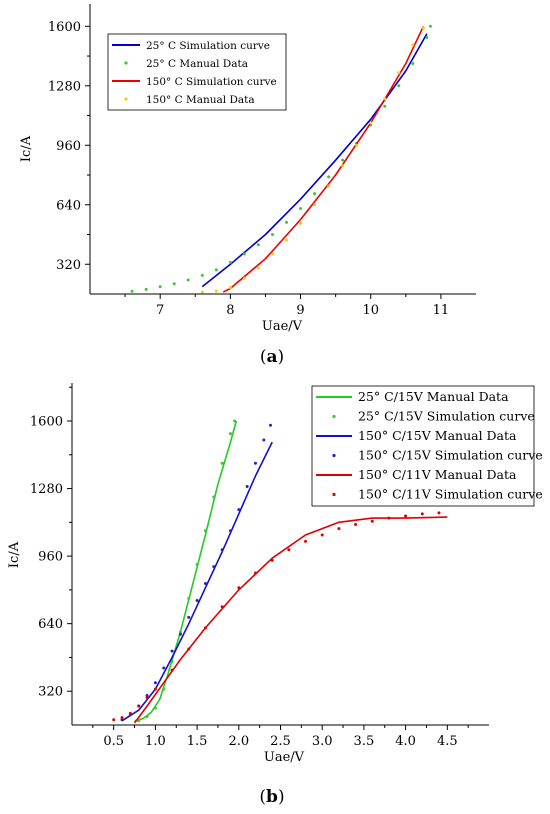 This screenshot has height=814, width=550. What do you see at coordinates (437, 435) in the screenshot?
I see `legend-label: 150° C/15V Manual Data` at bounding box center [437, 435].